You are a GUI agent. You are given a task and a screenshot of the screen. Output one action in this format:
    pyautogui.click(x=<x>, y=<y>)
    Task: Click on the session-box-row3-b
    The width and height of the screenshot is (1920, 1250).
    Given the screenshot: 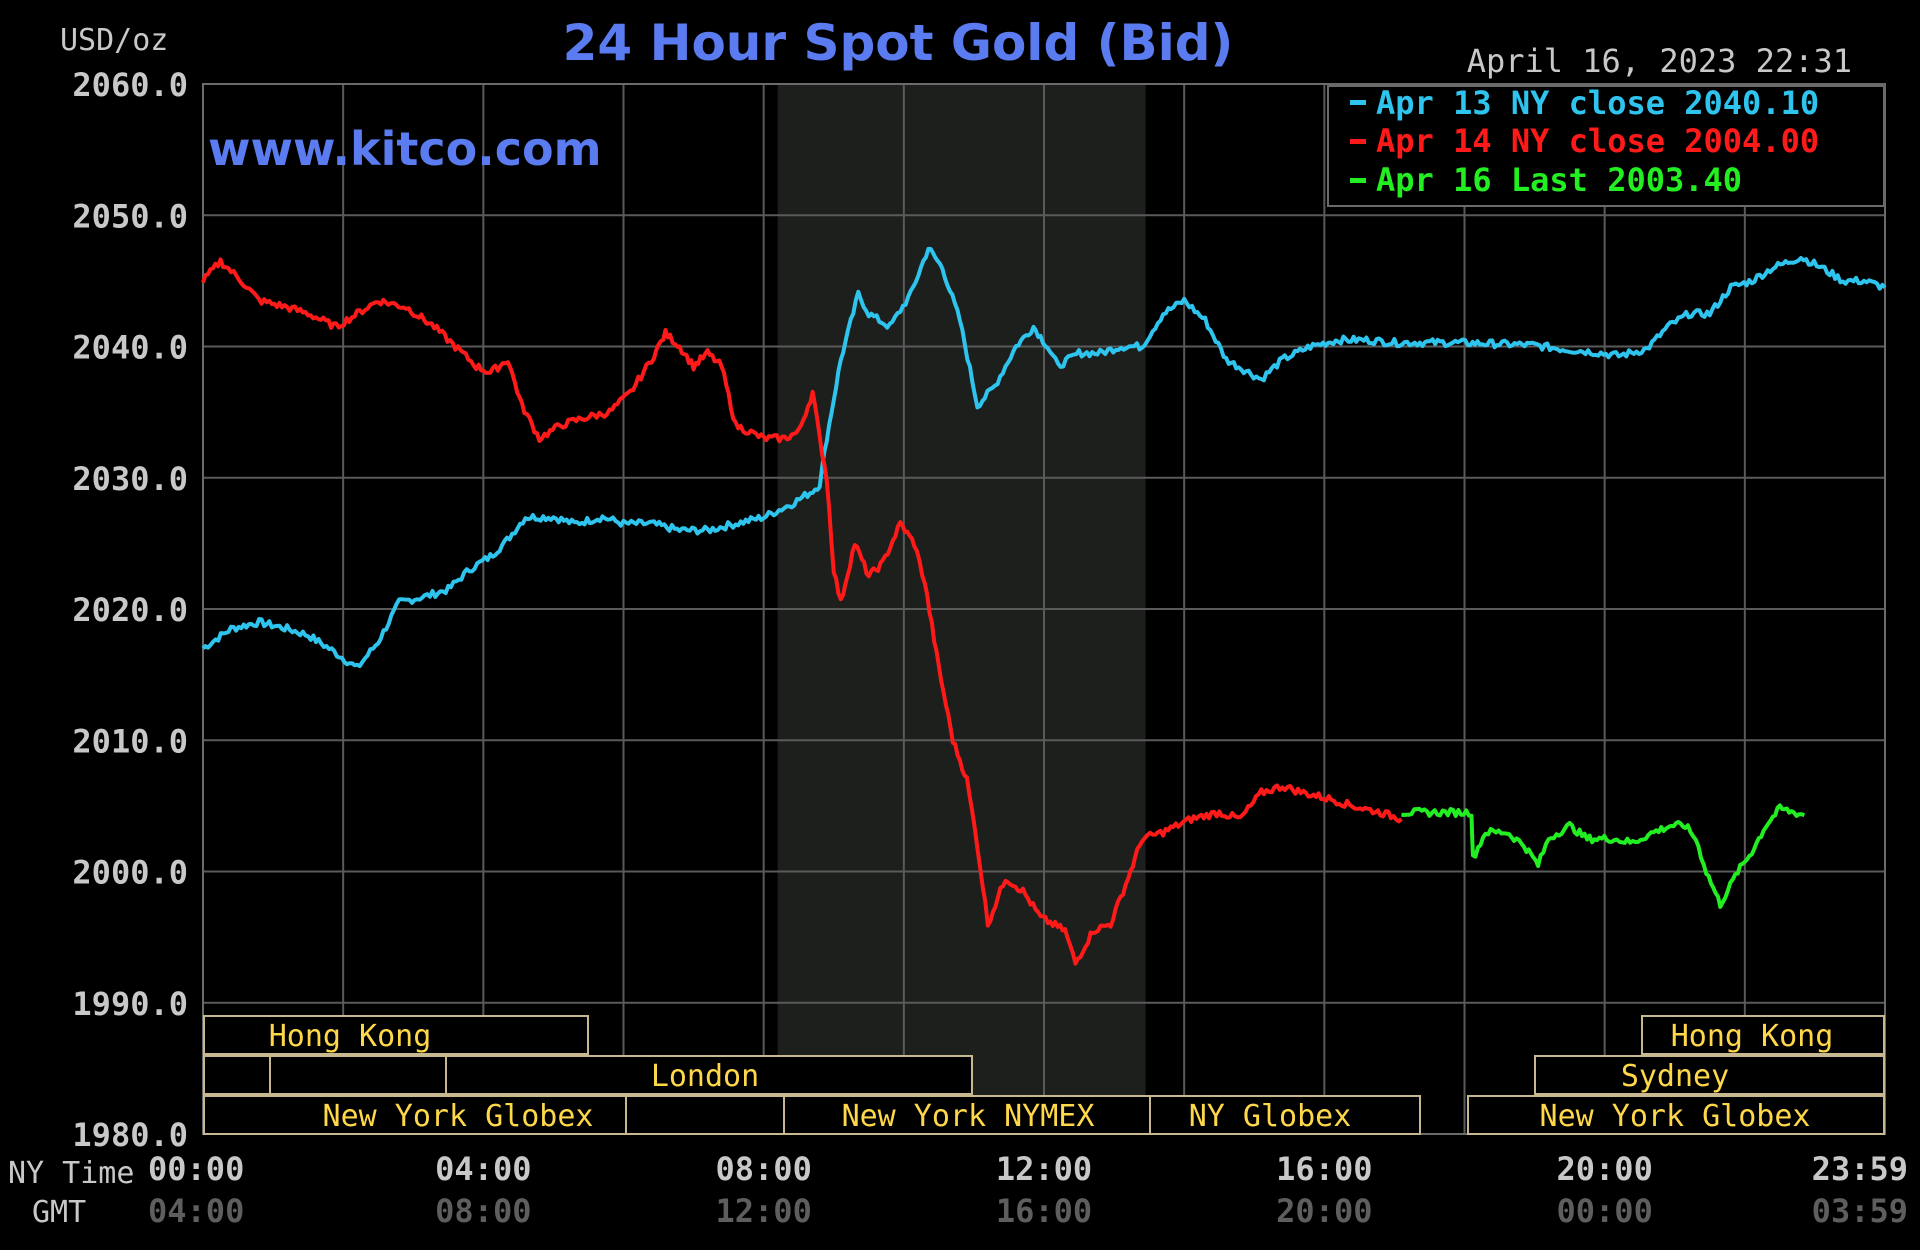 What is the action you would take?
    pyautogui.click(x=705, y=1115)
    